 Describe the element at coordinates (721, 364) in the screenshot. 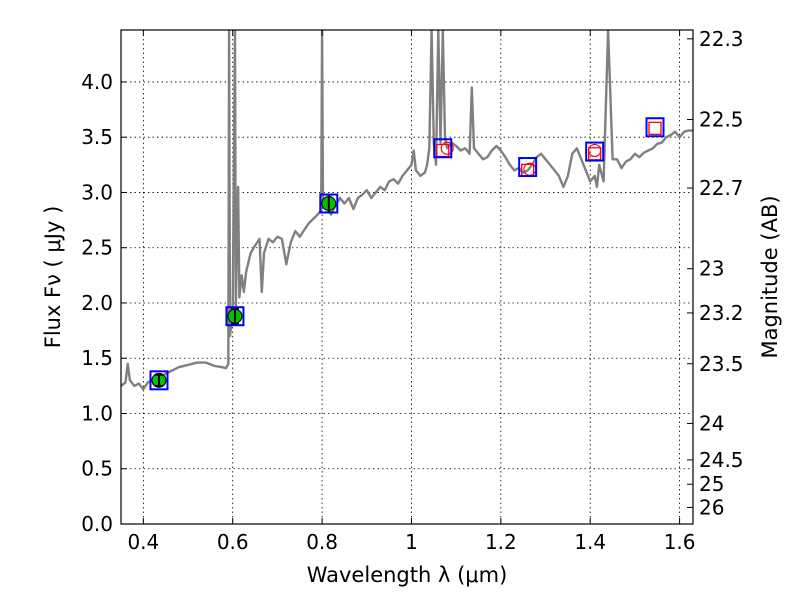

I see `y2-tick-label: 23.5` at that location.